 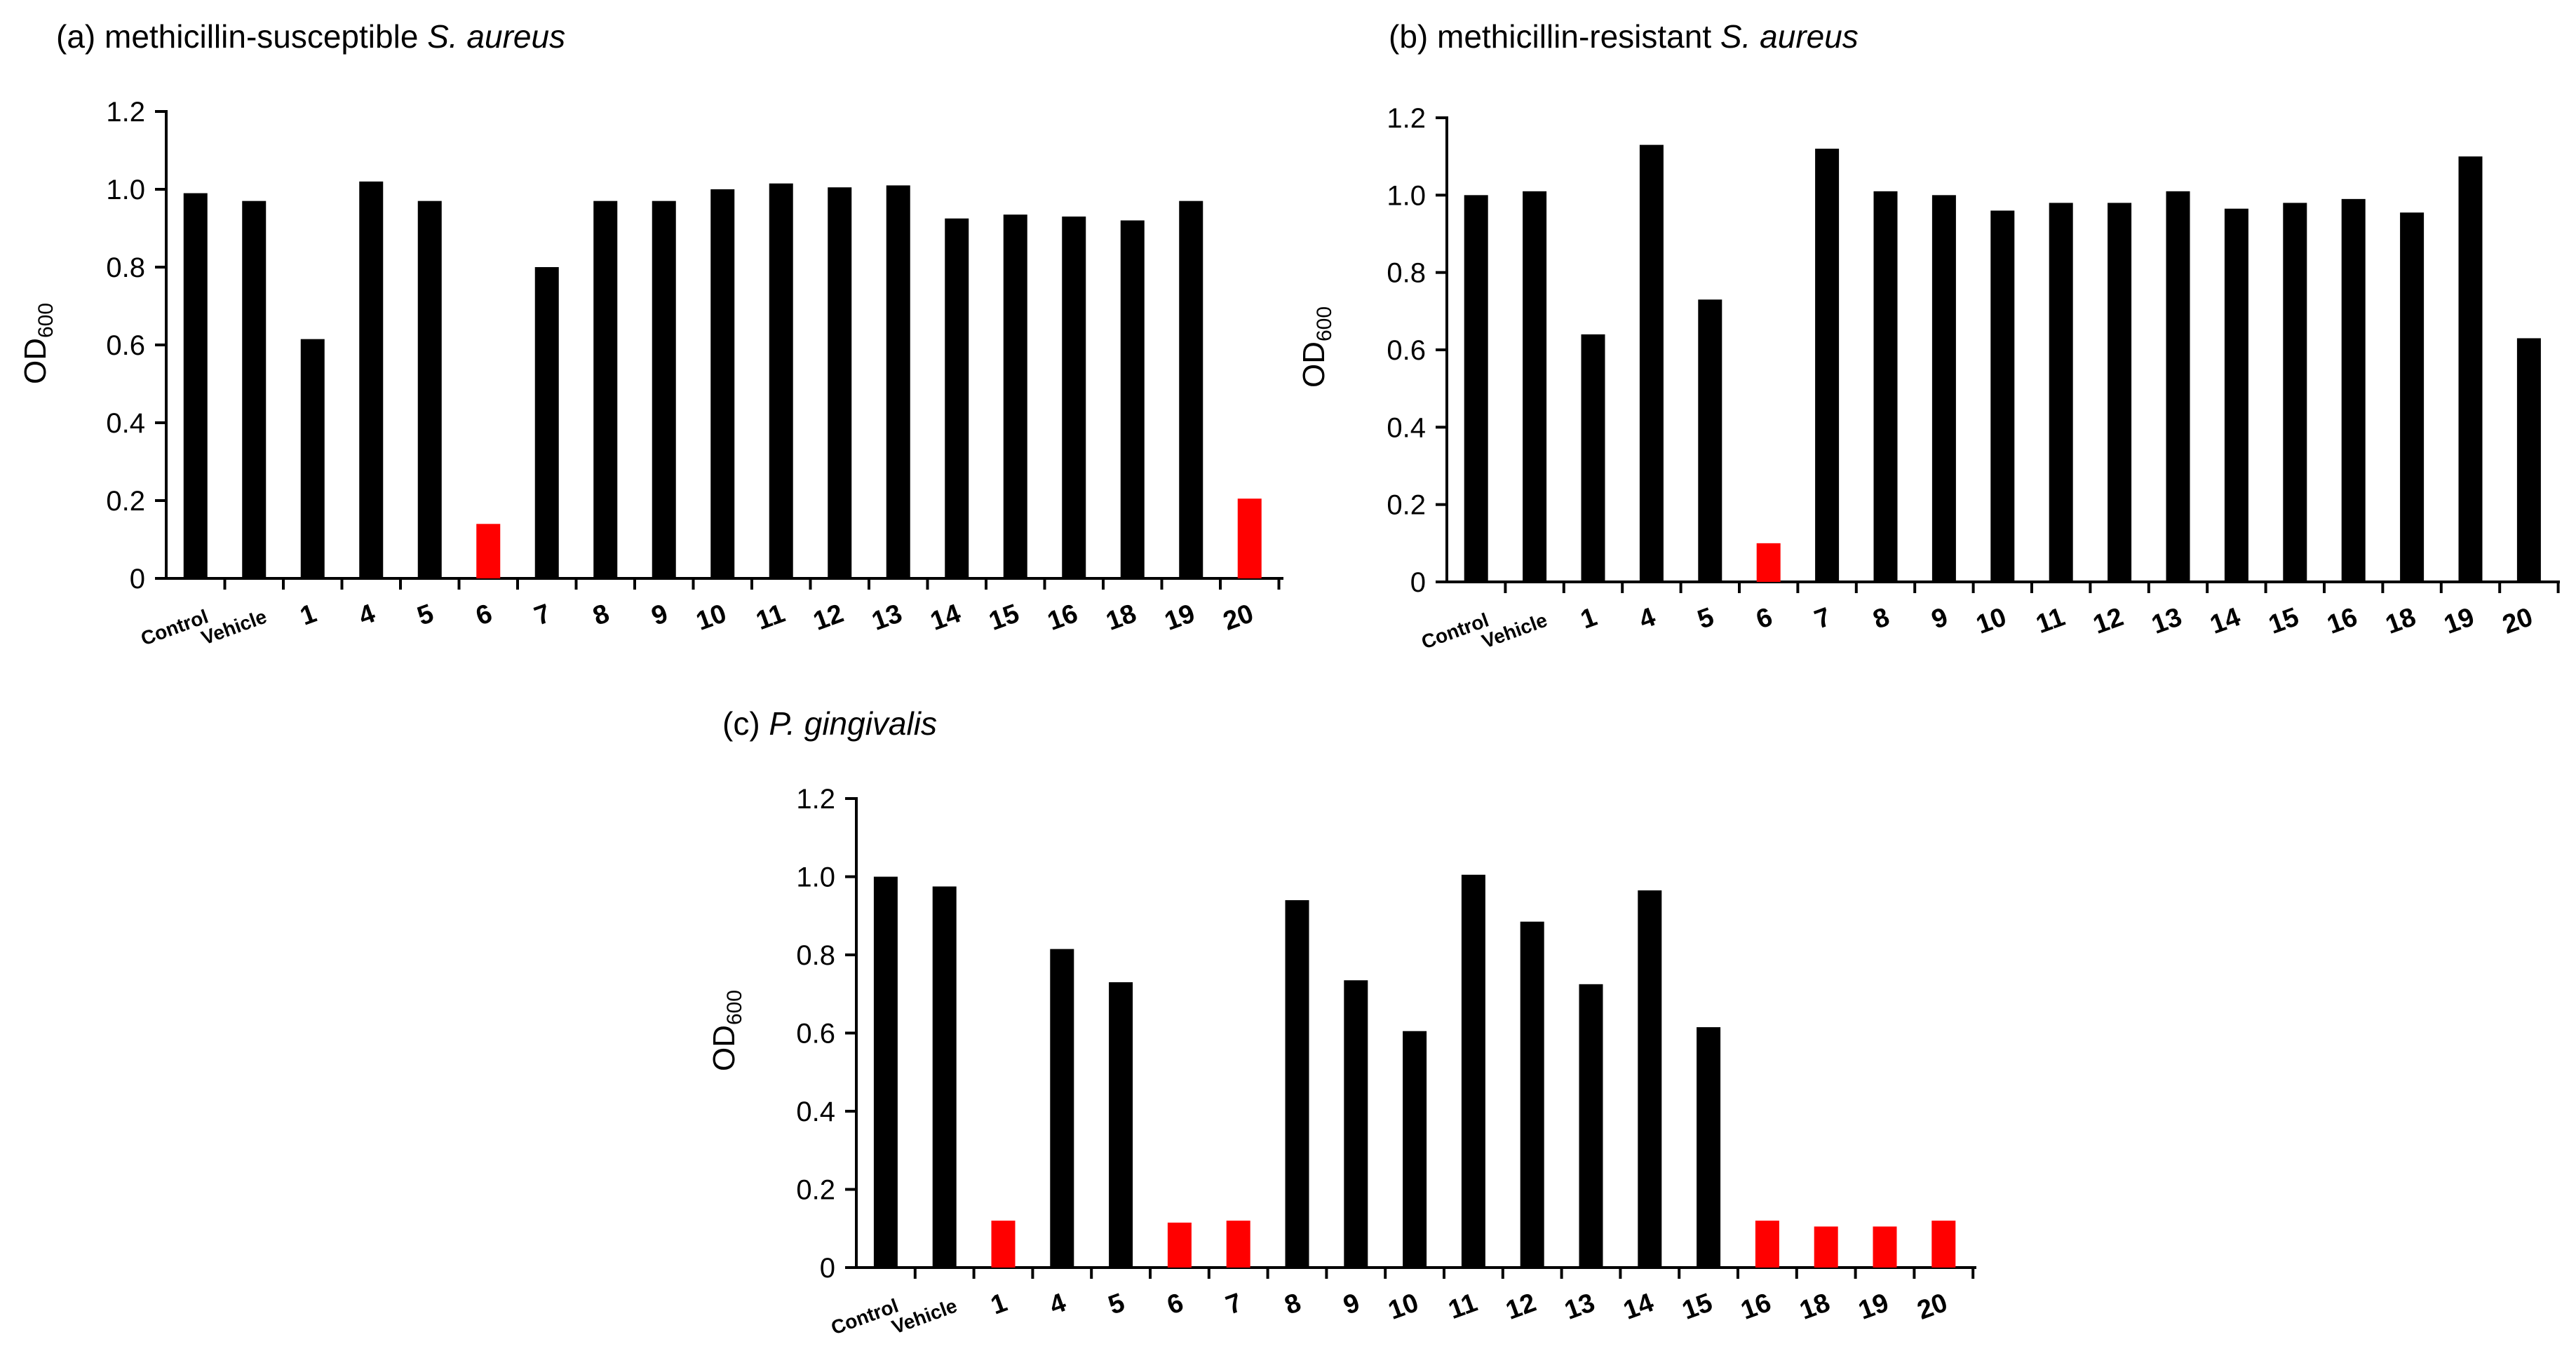 What do you see at coordinates (829, 724) in the screenshot?
I see `panel-title: (c) P. gingivalis` at bounding box center [829, 724].